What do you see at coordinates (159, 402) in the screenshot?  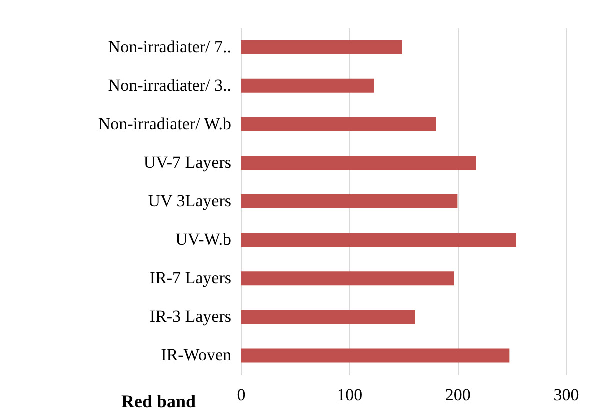 I see `x-axis-title: Red band` at bounding box center [159, 402].